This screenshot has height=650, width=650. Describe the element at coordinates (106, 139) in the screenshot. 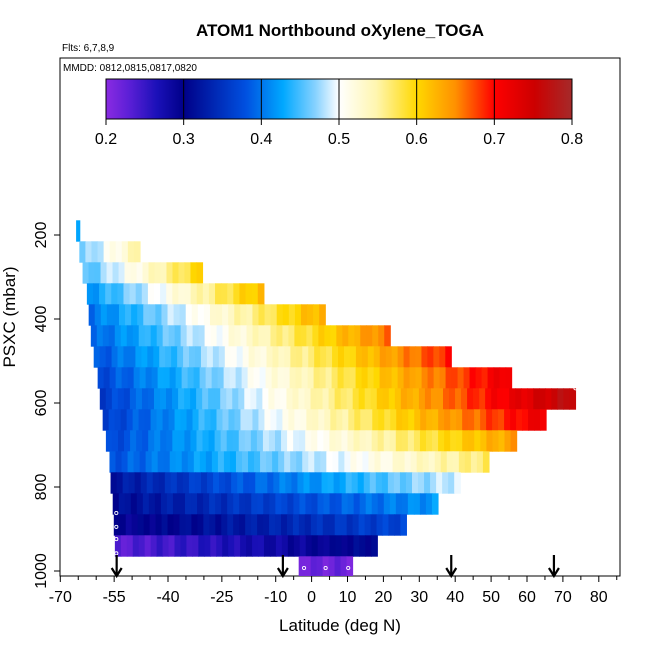

I see `colorbar-tick-label: 0.2` at that location.